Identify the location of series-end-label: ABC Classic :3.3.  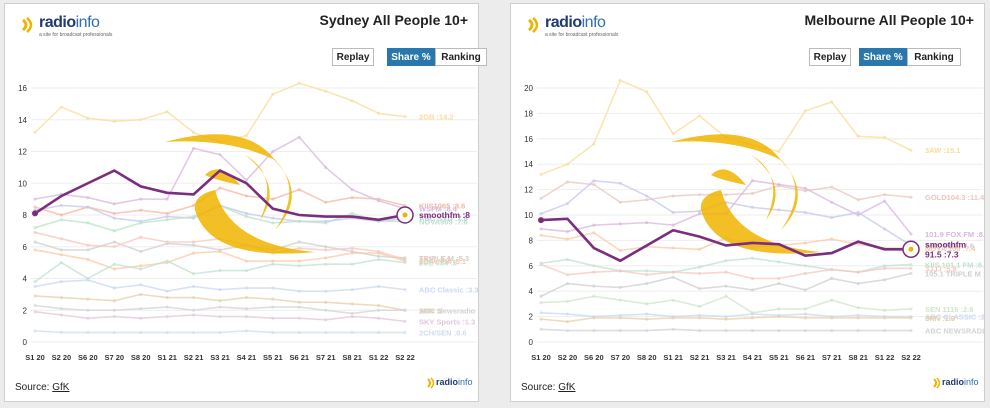
(448, 290).